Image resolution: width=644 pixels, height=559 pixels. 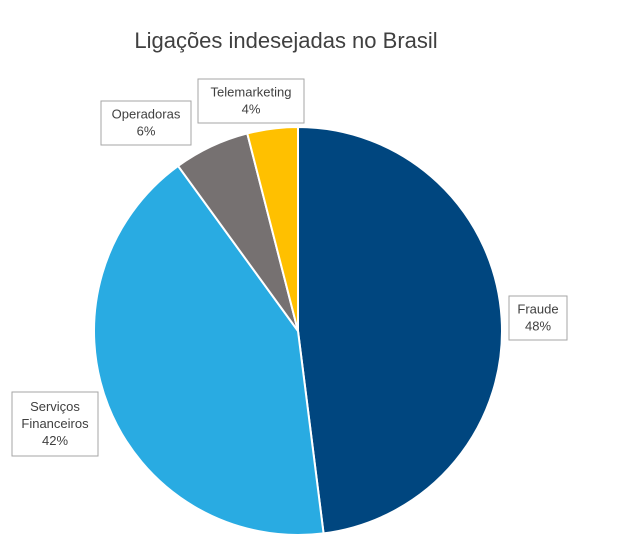 I want to click on data-label-servi-os-financeiros: Serviços Financeiros 42%, so click(x=55, y=424).